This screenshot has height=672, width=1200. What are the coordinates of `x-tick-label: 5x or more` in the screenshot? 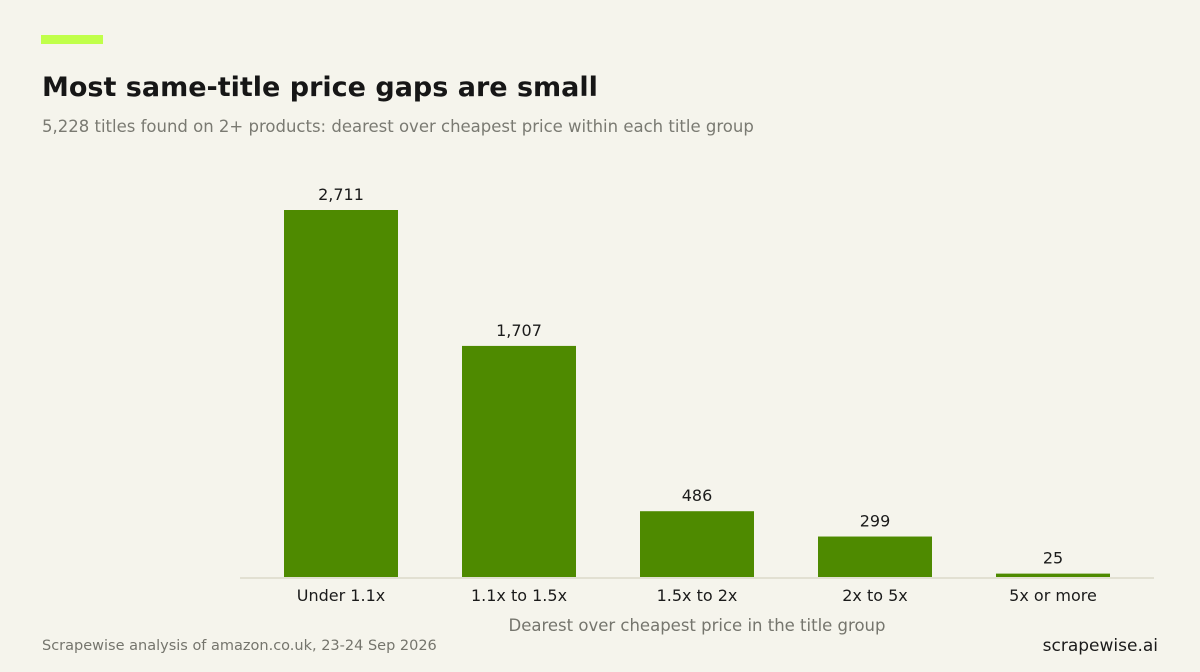 It's located at (1053, 595).